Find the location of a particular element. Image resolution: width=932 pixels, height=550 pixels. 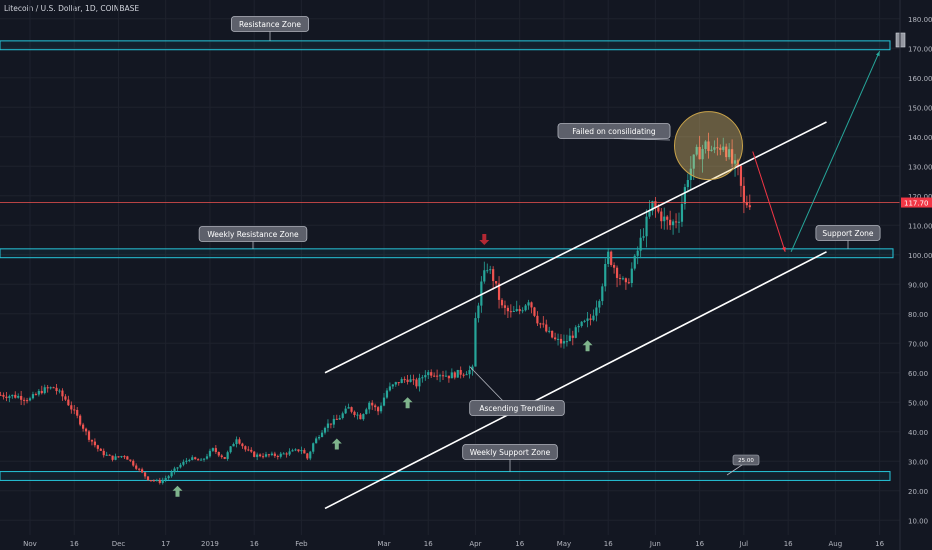

x-tick-label: Jun is located at coordinates (655, 544).